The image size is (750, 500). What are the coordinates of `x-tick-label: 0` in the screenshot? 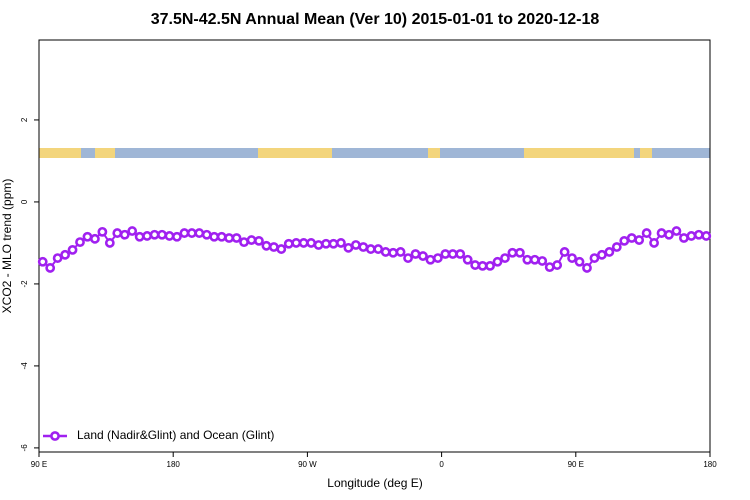 It's located at (441, 464).